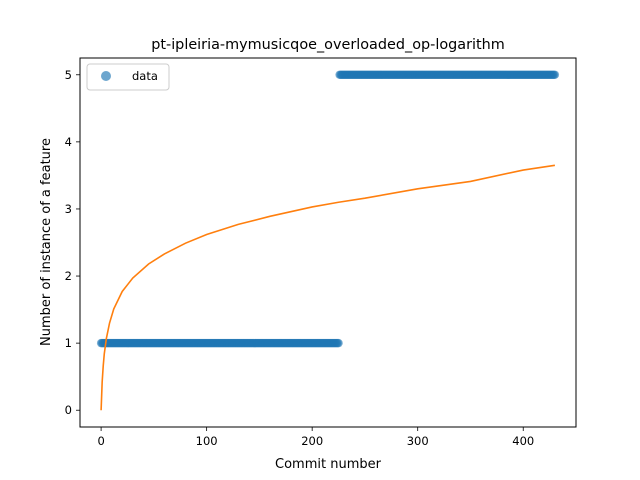 The height and width of the screenshot is (480, 640). I want to click on y-axis-label: Number of instance of a feature, so click(46, 242).